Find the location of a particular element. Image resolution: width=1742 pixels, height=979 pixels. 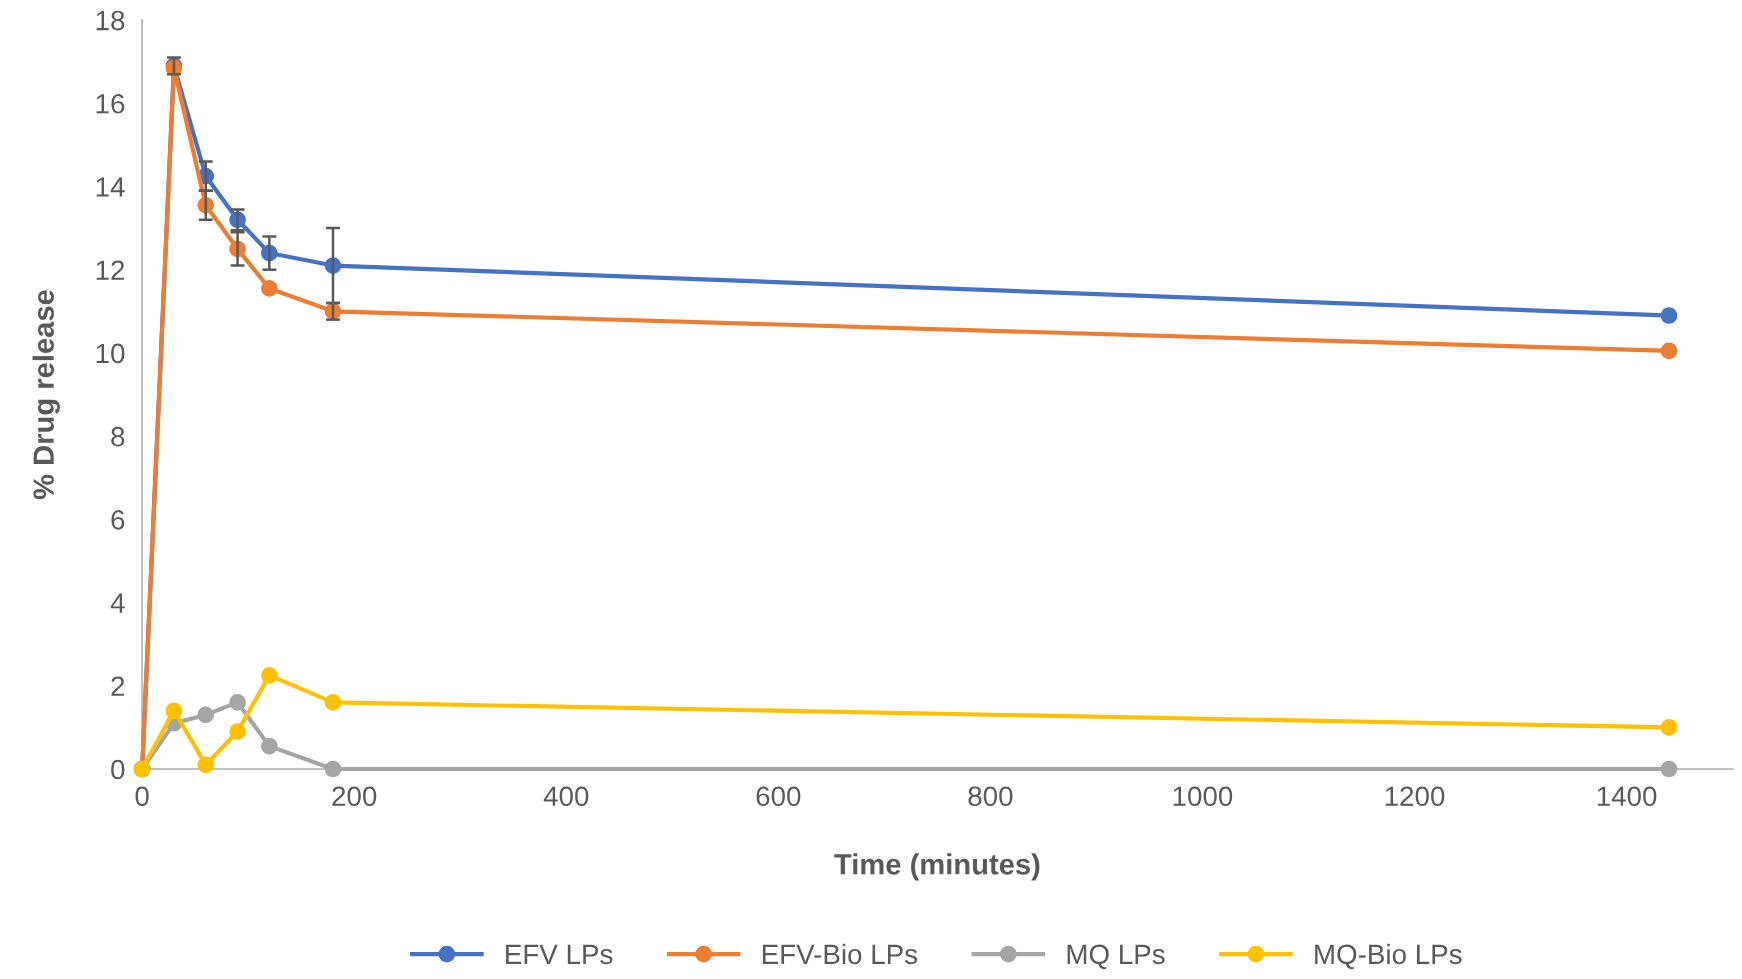

x-tick-label: 800 is located at coordinates (990, 796).